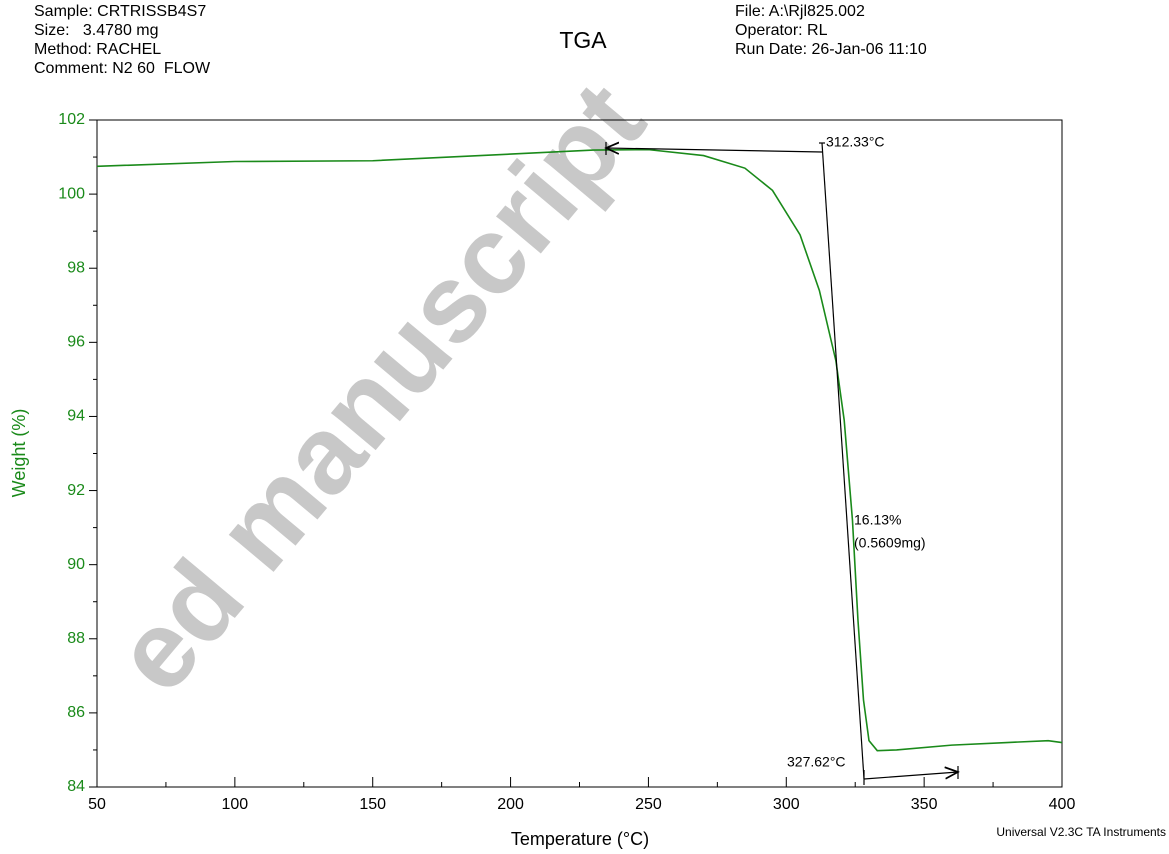 The width and height of the screenshot is (1169, 854). Describe the element at coordinates (781, 30) in the screenshot. I see `info-text: Operator: RL` at that location.